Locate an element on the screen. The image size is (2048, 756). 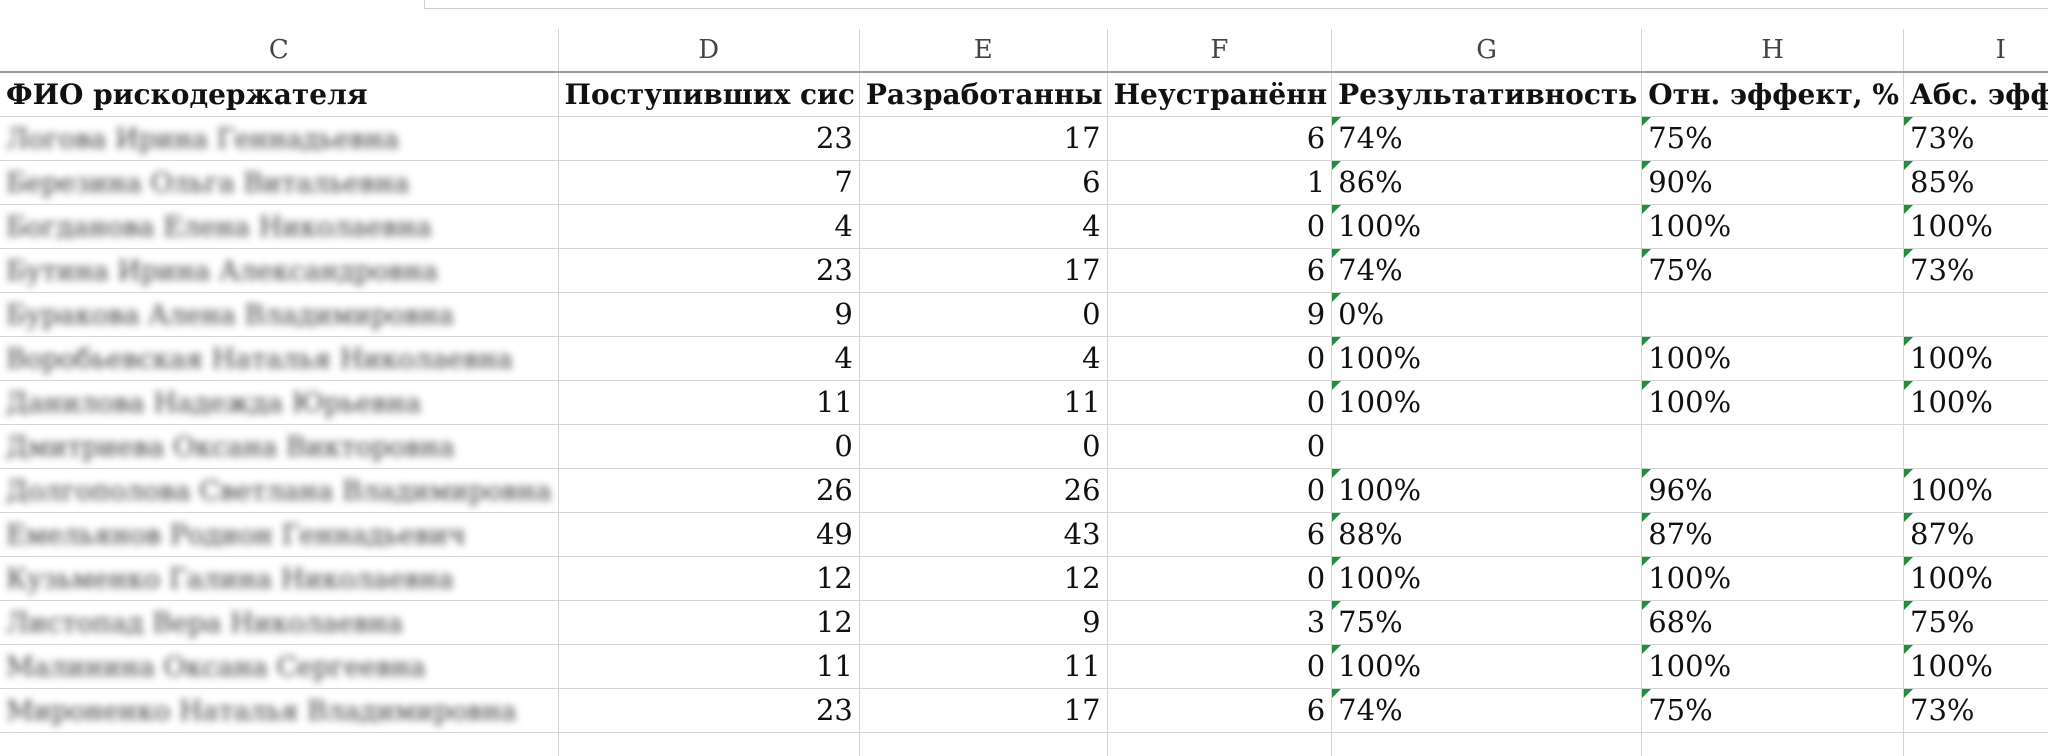
cell-name: Емельянов Родион Геннадьевич is located at coordinates (279, 534).